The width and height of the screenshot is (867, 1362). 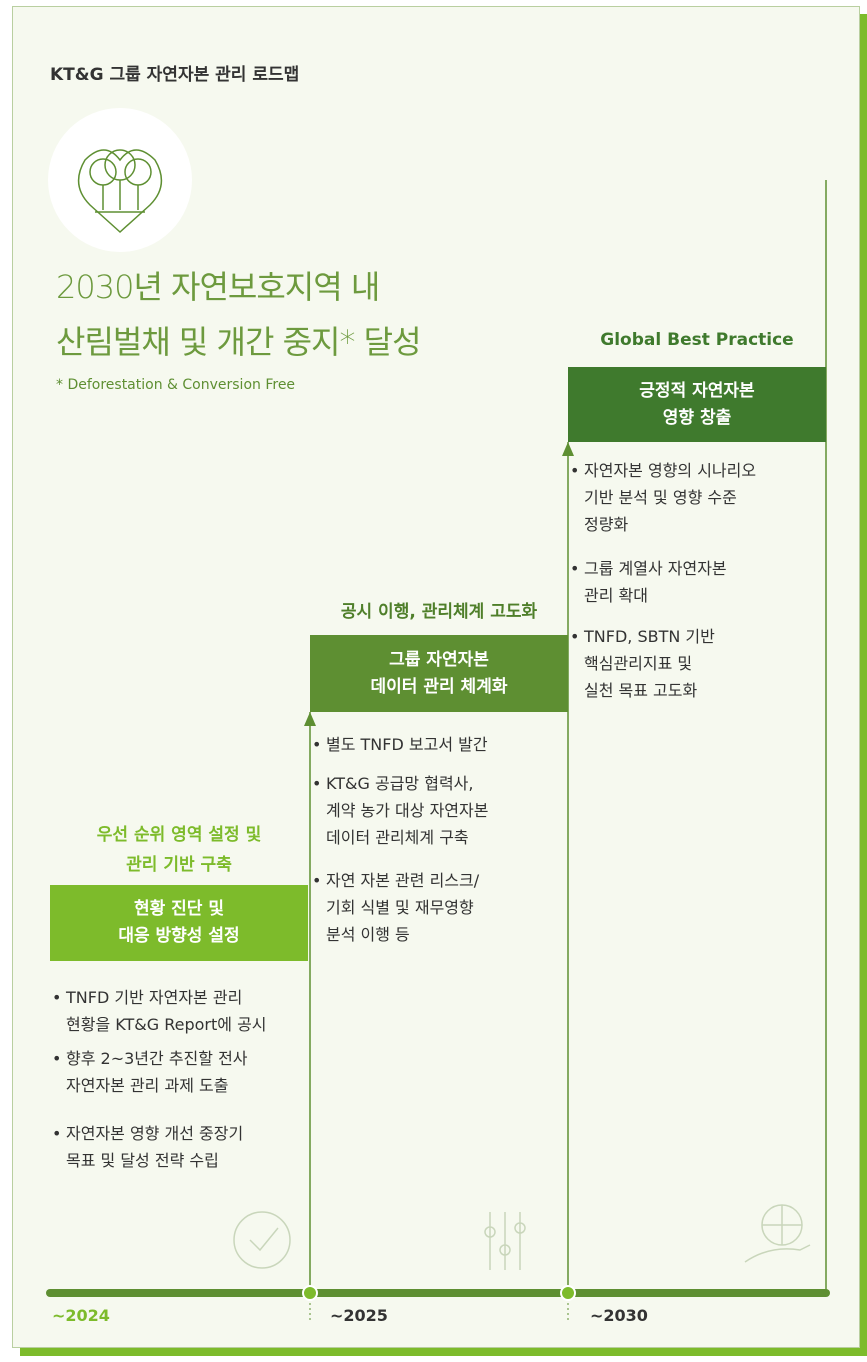 What do you see at coordinates (697, 390) in the screenshot?
I see `box-line: 긍정적 자연자본` at bounding box center [697, 390].